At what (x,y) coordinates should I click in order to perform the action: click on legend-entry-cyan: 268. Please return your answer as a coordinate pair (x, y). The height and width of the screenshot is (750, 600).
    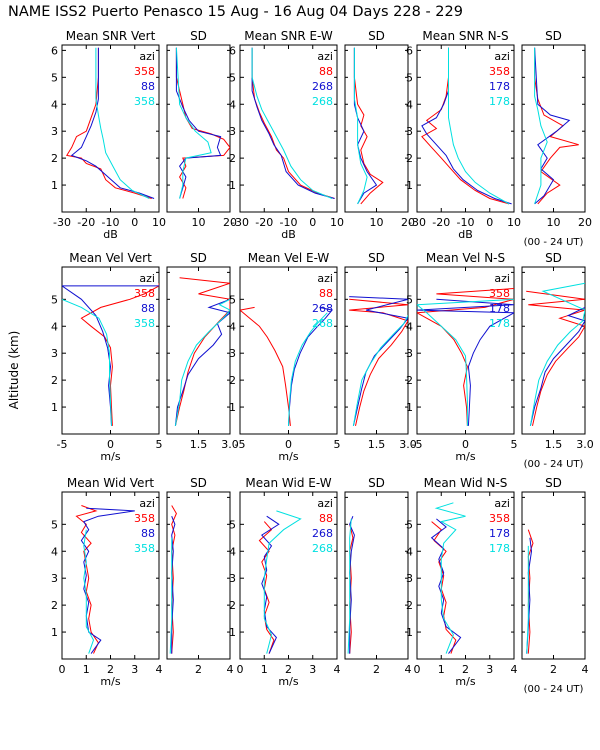
    Looking at the image, I should click on (322, 101).